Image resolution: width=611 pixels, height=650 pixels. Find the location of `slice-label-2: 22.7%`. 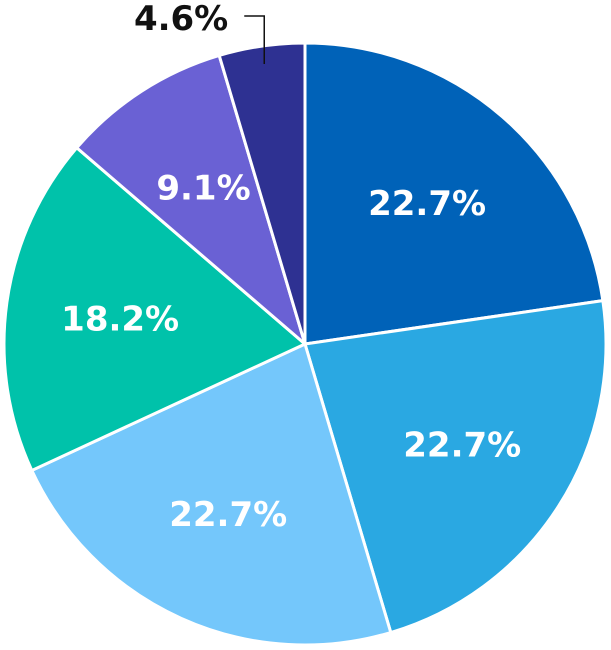

slice-label-2: 22.7% is located at coordinates (462, 445).